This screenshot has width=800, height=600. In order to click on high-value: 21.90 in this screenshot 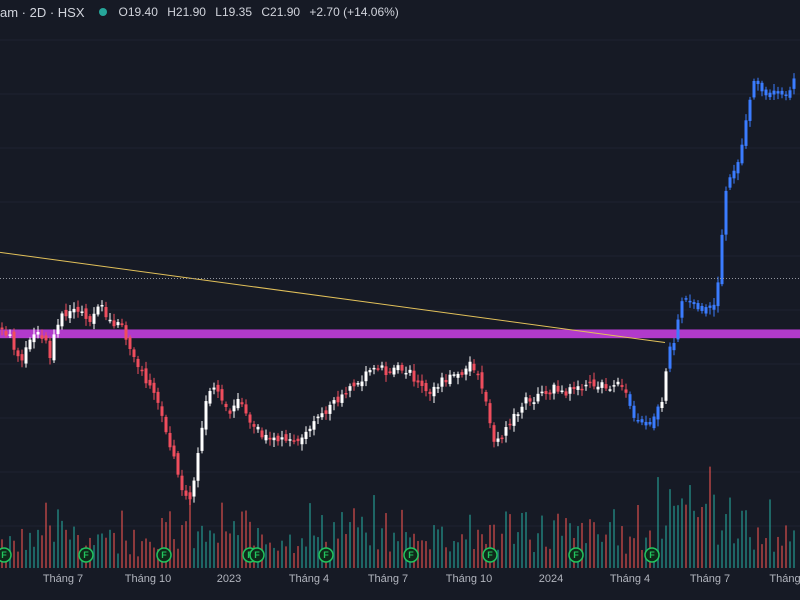, I will do `click(190, 12)`.